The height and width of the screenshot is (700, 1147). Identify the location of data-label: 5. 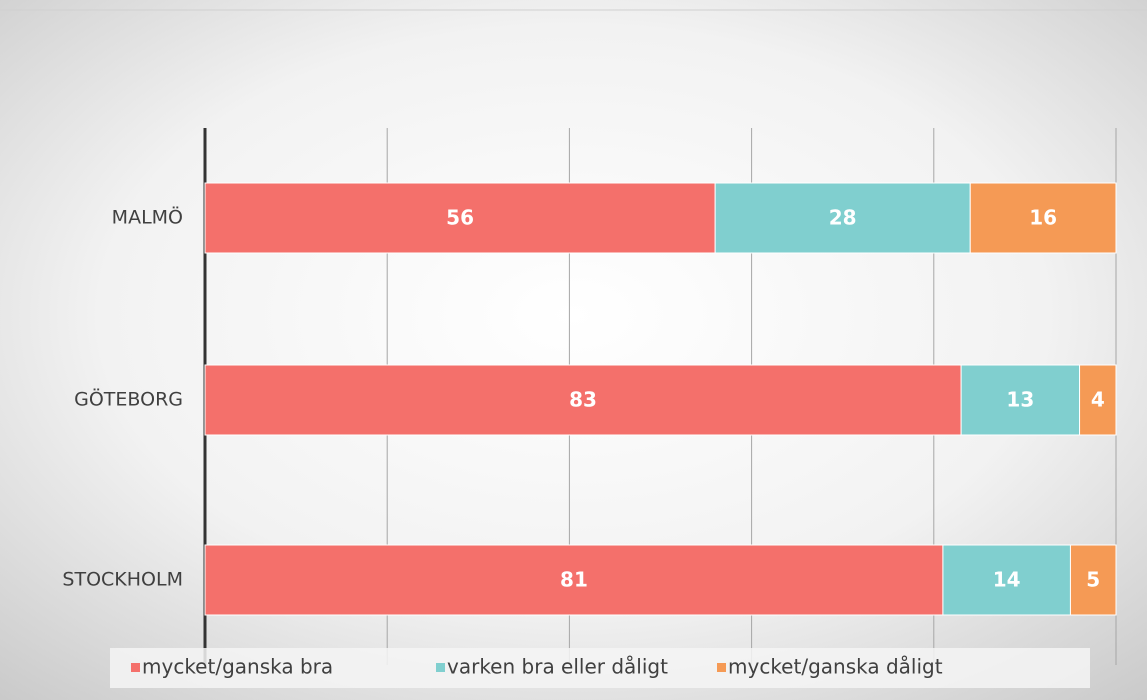
(1093, 580).